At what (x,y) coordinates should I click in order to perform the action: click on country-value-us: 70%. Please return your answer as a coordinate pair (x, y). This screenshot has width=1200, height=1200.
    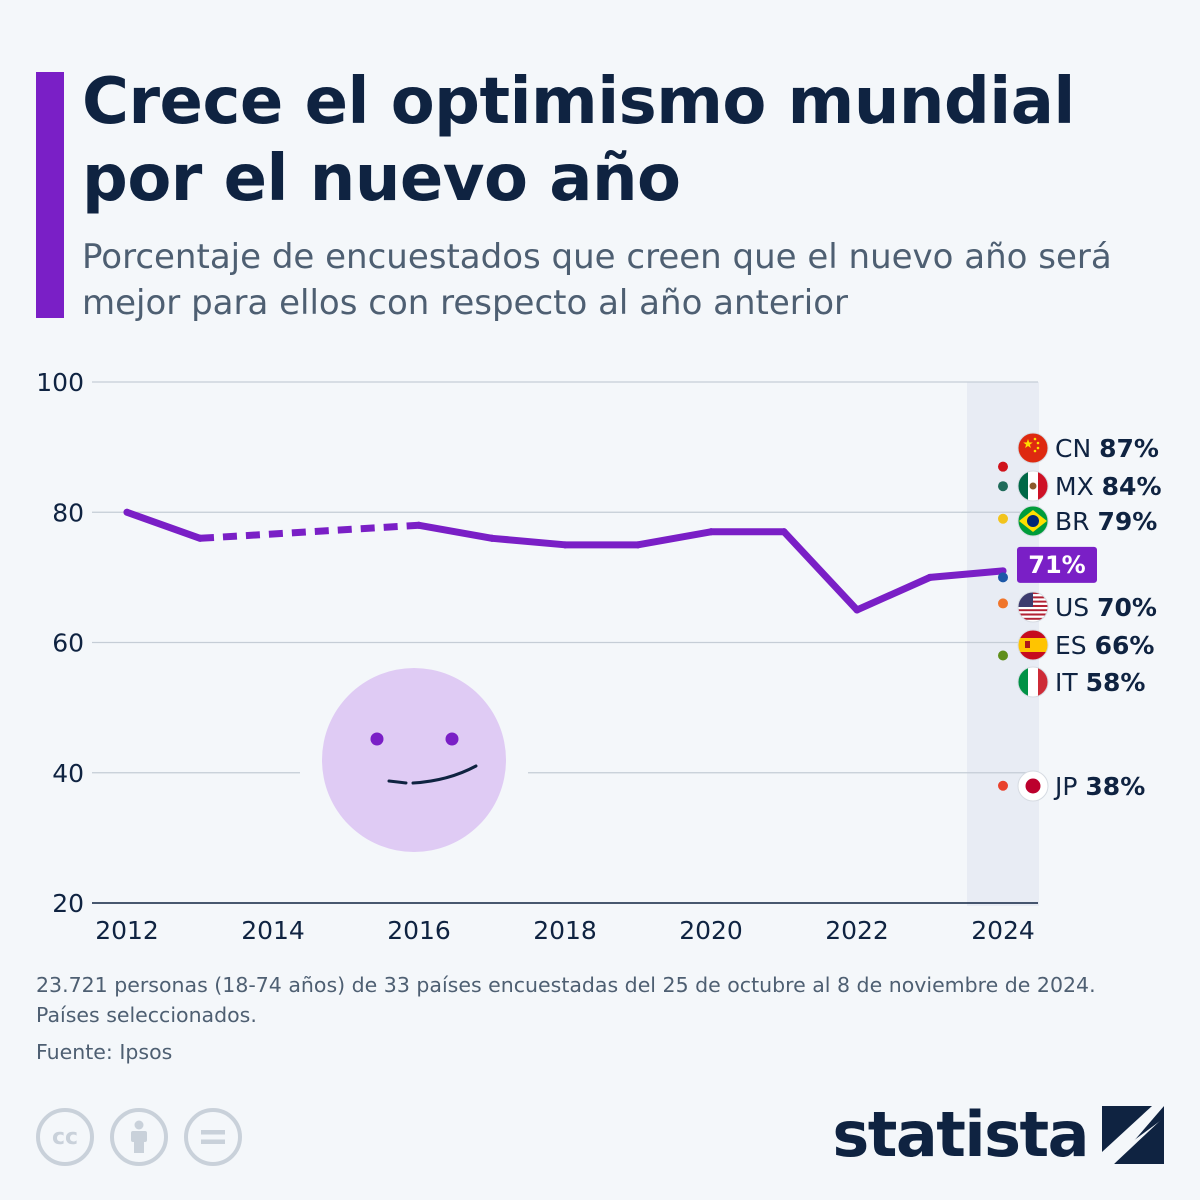
    Looking at the image, I should click on (1127, 607).